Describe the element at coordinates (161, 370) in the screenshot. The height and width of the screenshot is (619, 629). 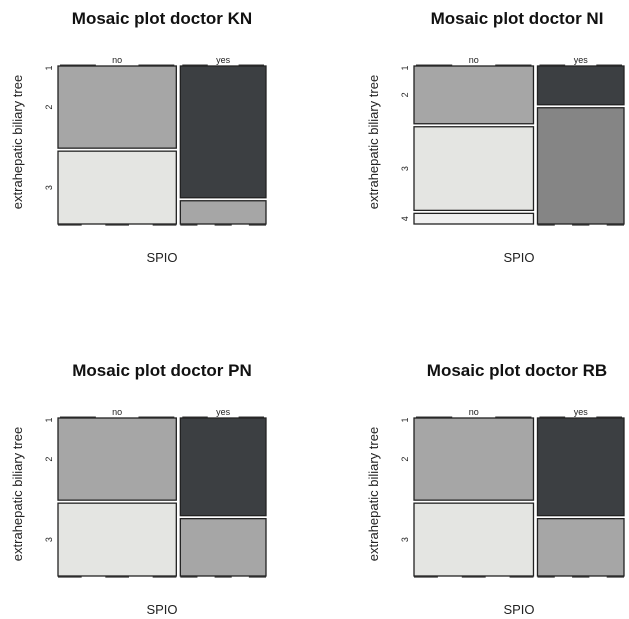
I see `chart-title: Mosaic plot doctor PN` at that location.